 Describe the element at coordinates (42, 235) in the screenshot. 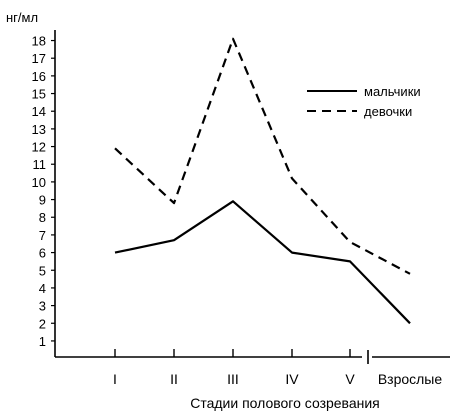

I see `y-tick-label: 7` at that location.